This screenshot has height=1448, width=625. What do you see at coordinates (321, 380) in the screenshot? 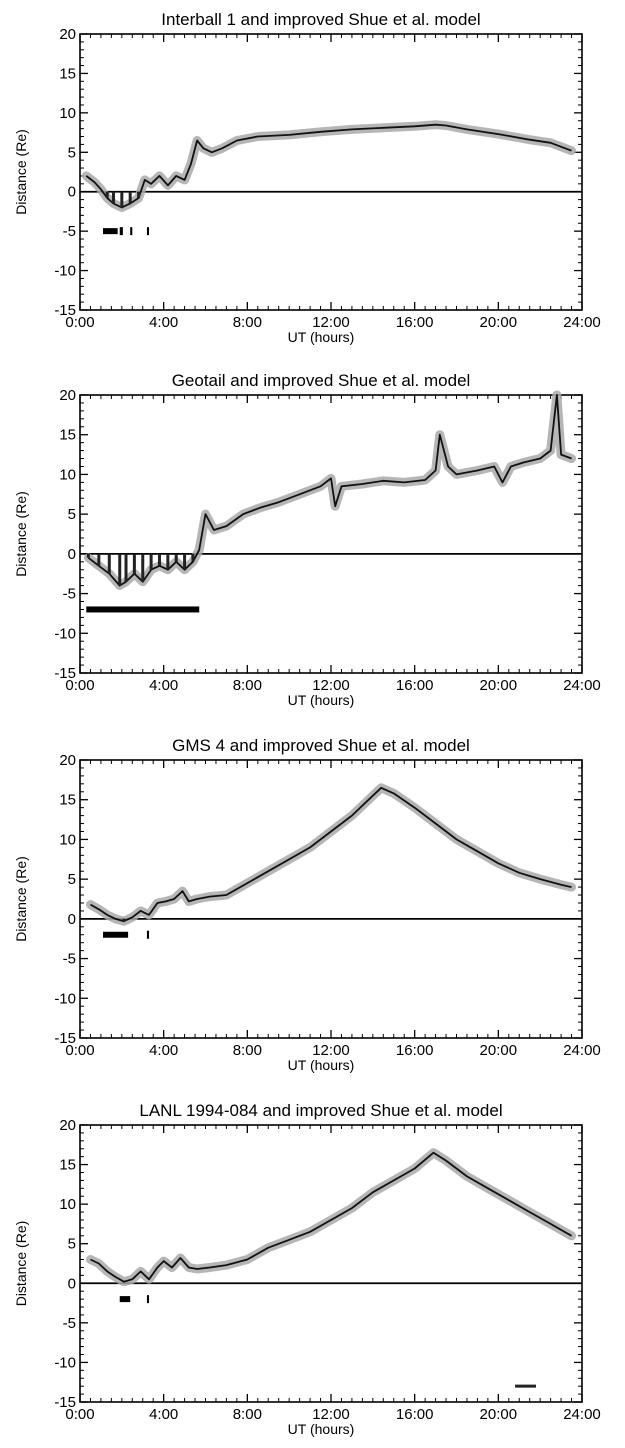
I see `chart-title: Geotail and improved Shue et al. model` at bounding box center [321, 380].